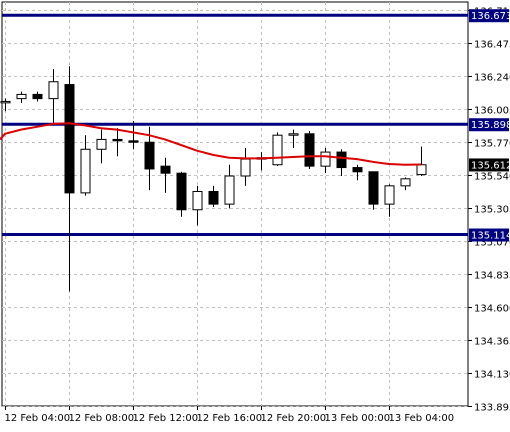 Image resolution: width=510 pixels, height=432 pixels. I want to click on x-axis-tick-label: 13 Feb 04:00, so click(422, 418).